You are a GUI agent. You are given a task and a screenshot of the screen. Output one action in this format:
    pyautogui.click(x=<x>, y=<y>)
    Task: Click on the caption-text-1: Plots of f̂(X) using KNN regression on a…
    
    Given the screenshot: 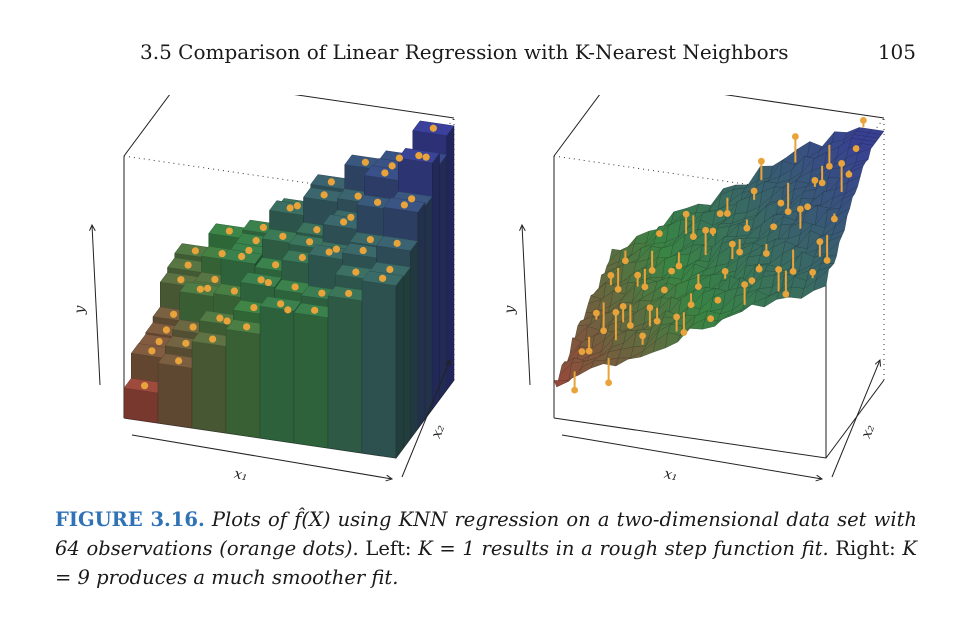 What is the action you would take?
    pyautogui.click(x=486, y=534)
    